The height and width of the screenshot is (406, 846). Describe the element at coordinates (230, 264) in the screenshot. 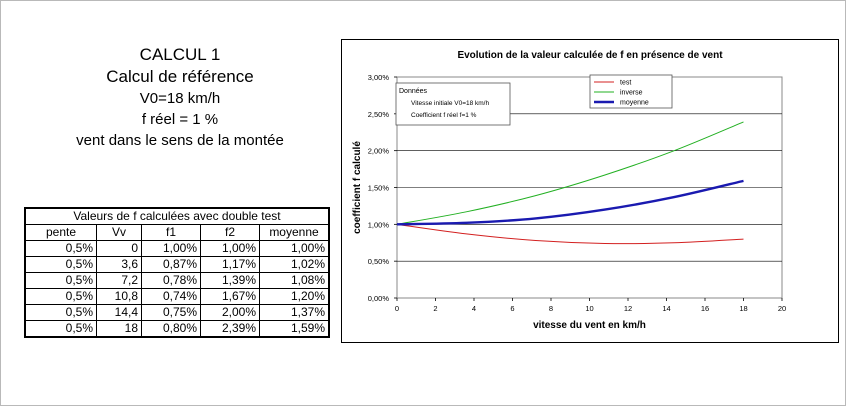

I see `table-cell: 1,17%` at that location.